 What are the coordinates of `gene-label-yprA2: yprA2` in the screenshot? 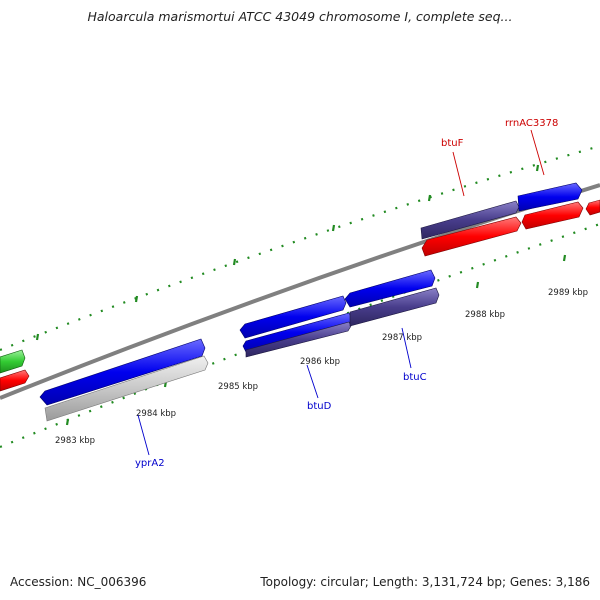 It's located at (150, 463).